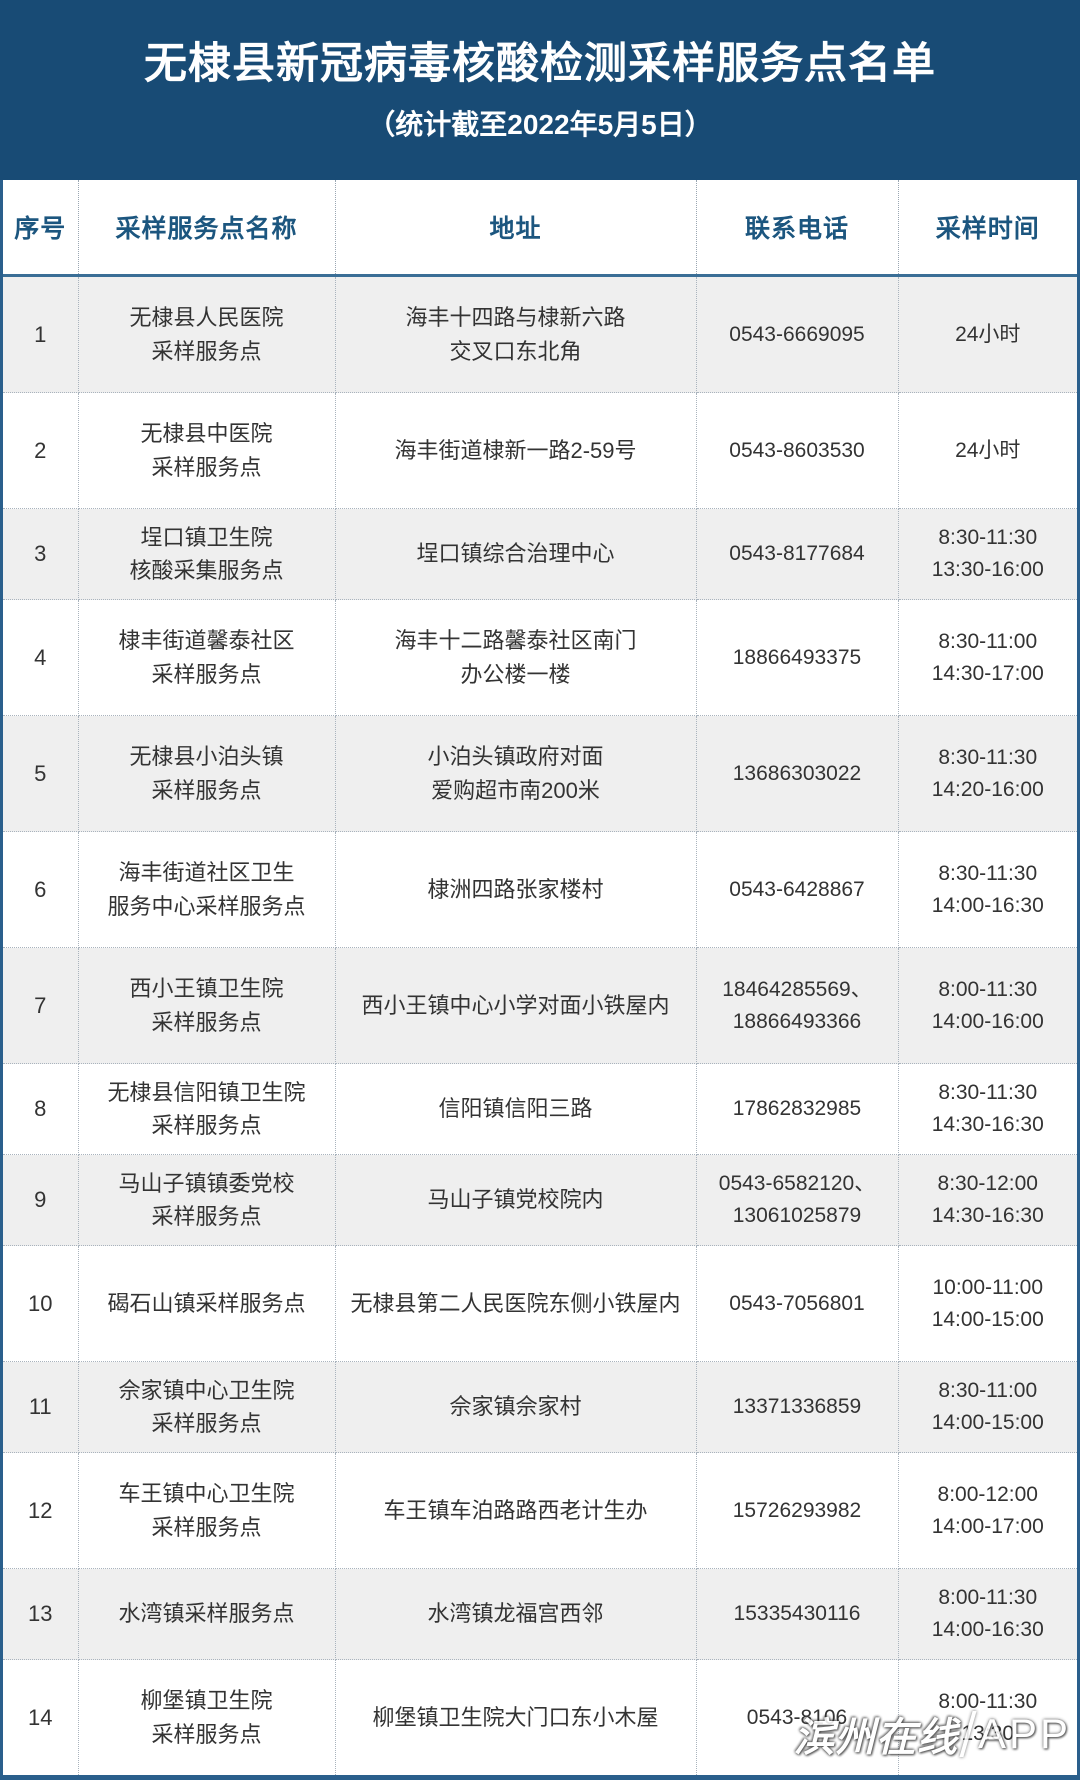 Image resolution: width=1080 pixels, height=1780 pixels. I want to click on cell-name: 马山子镇镇委党校 采样服务点, so click(207, 1200).